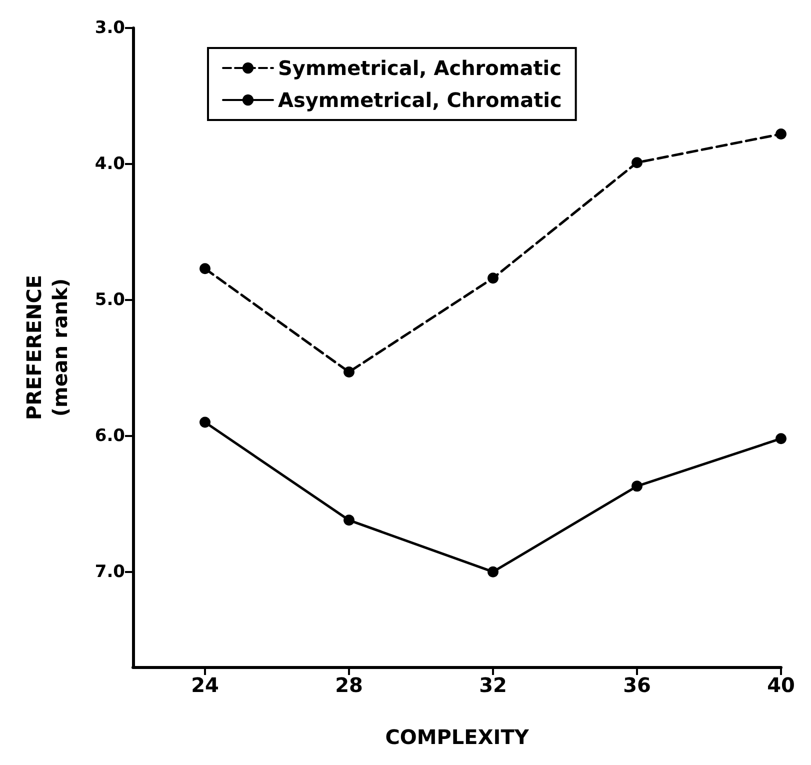 Image resolution: width=811 pixels, height=765 pixels. Describe the element at coordinates (110, 28) in the screenshot. I see `y-tick-label: 3.0` at that location.